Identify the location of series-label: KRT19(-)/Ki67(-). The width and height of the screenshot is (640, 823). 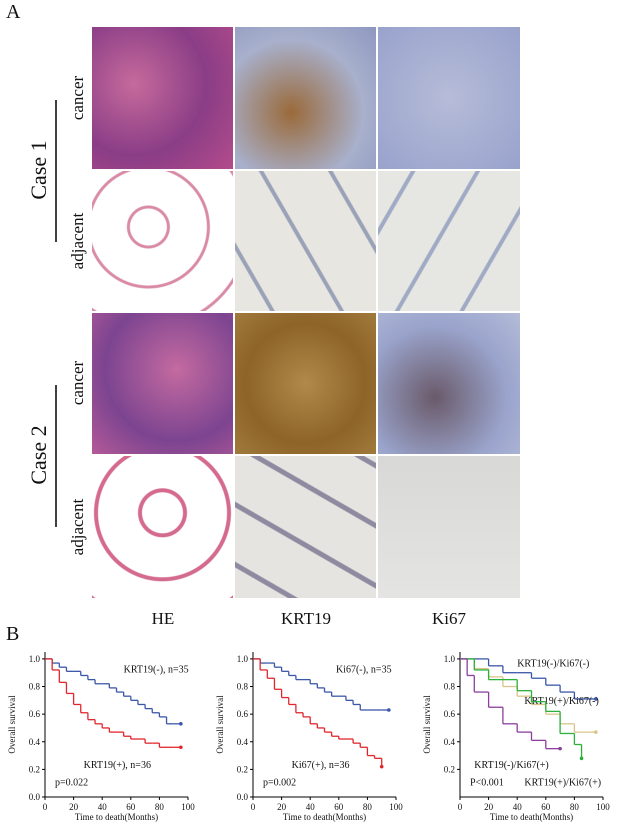
(553, 664).